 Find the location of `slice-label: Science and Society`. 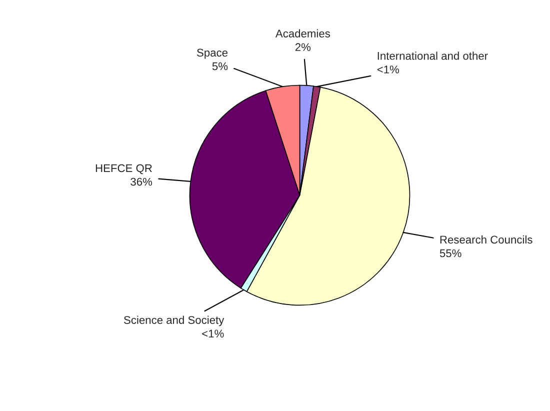

slice-label: Science and Society is located at coordinates (174, 321).